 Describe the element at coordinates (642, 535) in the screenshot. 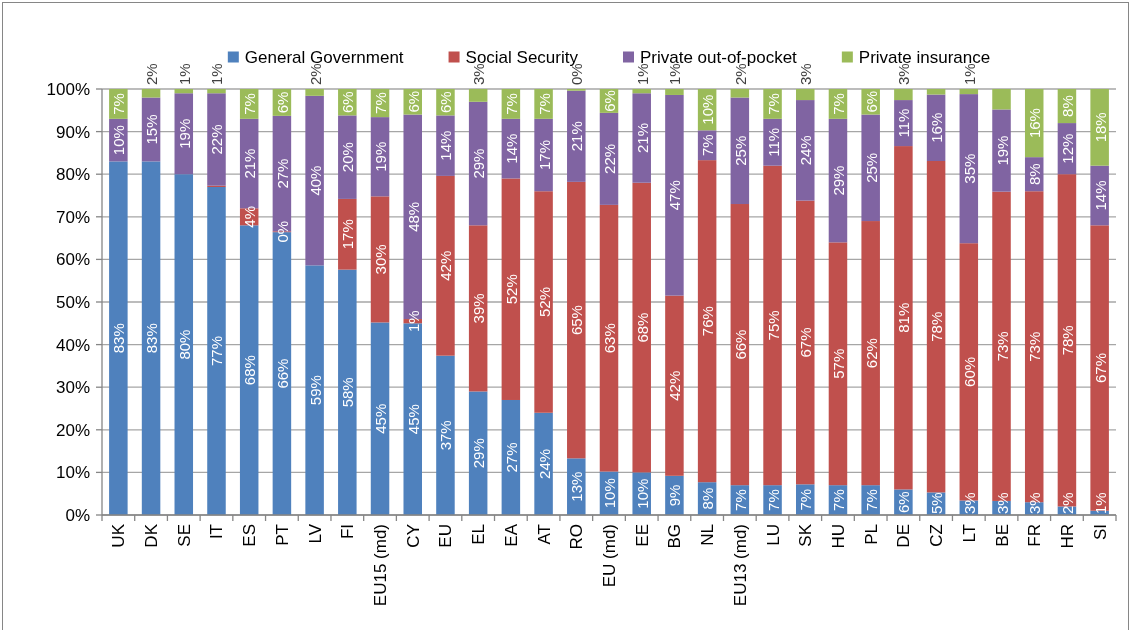

I see `x-tick-label: EE` at that location.